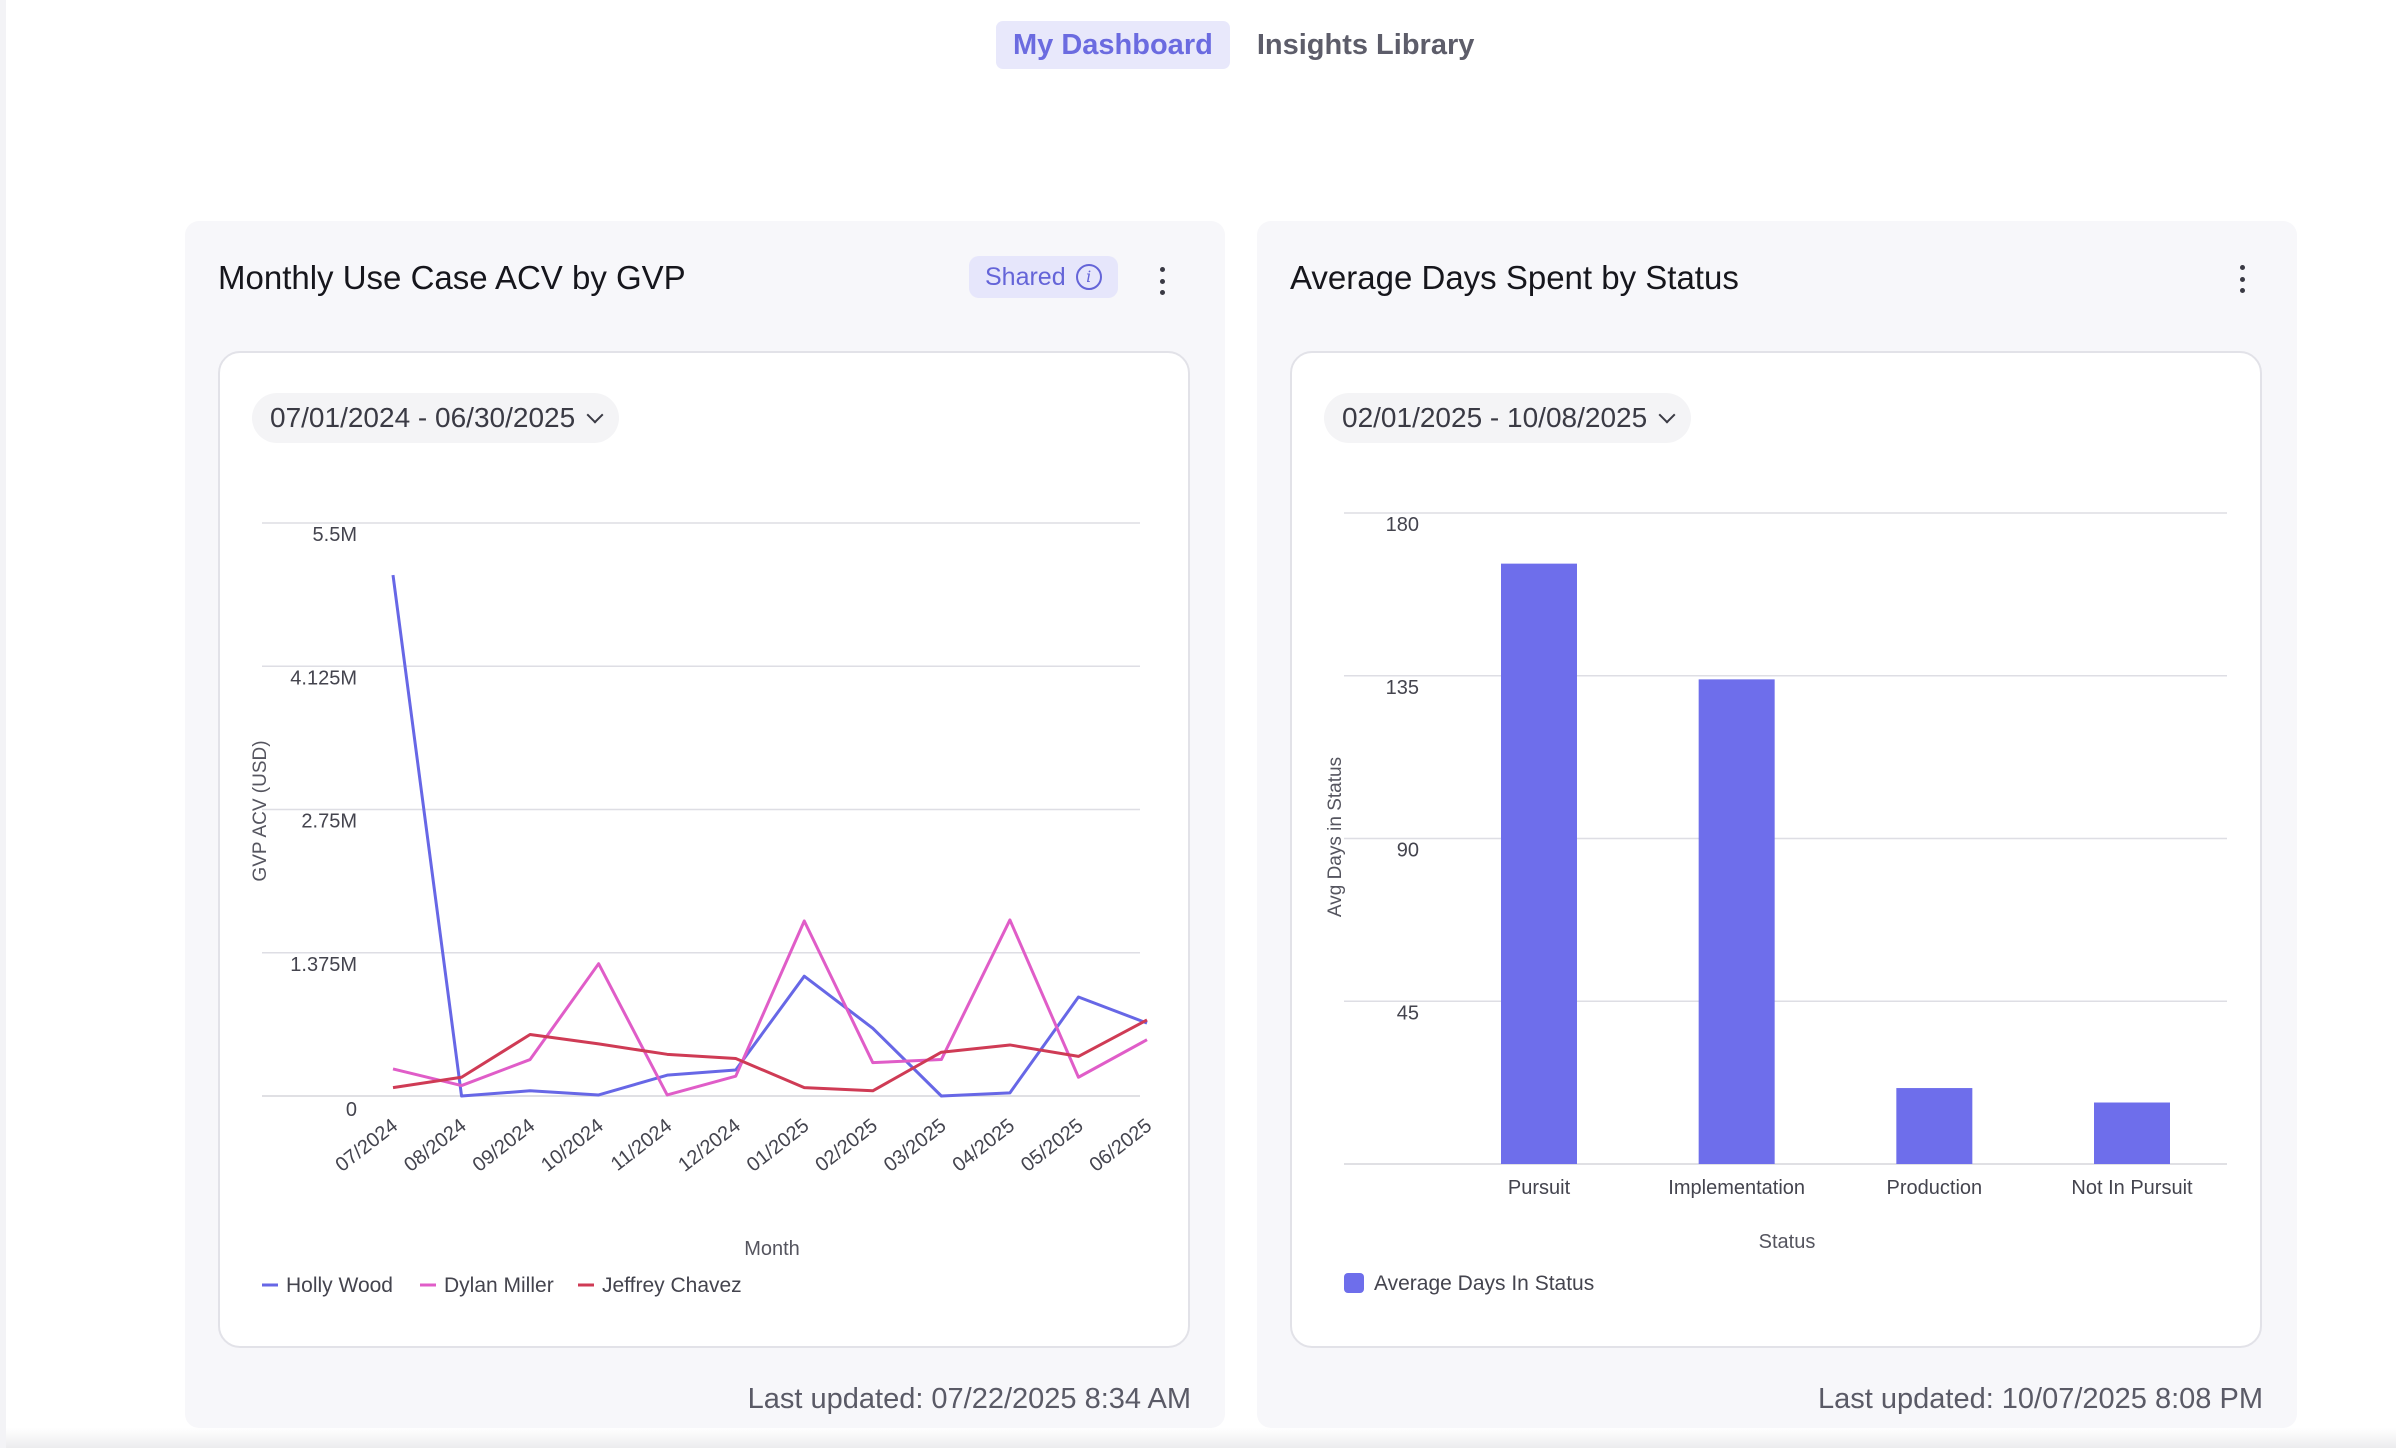 The height and width of the screenshot is (1448, 2396). I want to click on x-tick-label: Implementation, so click(1736, 1188).